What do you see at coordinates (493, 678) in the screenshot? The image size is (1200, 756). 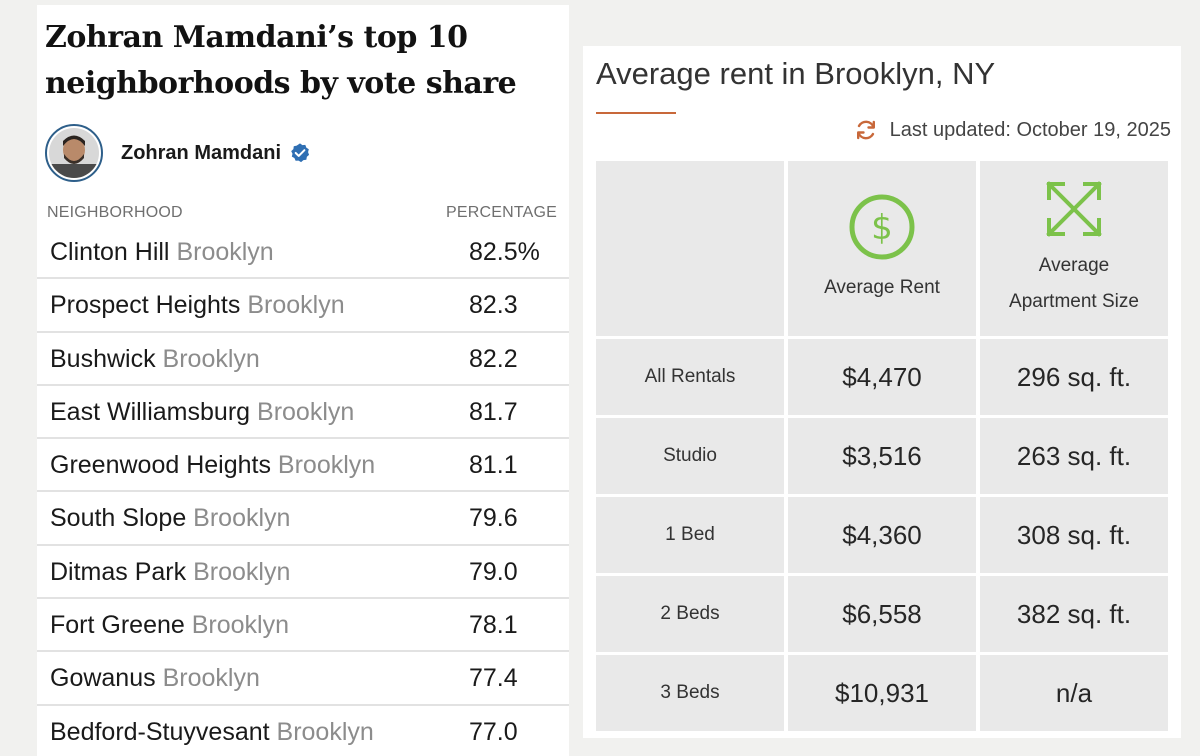 I see `percentage-value: 77.4` at bounding box center [493, 678].